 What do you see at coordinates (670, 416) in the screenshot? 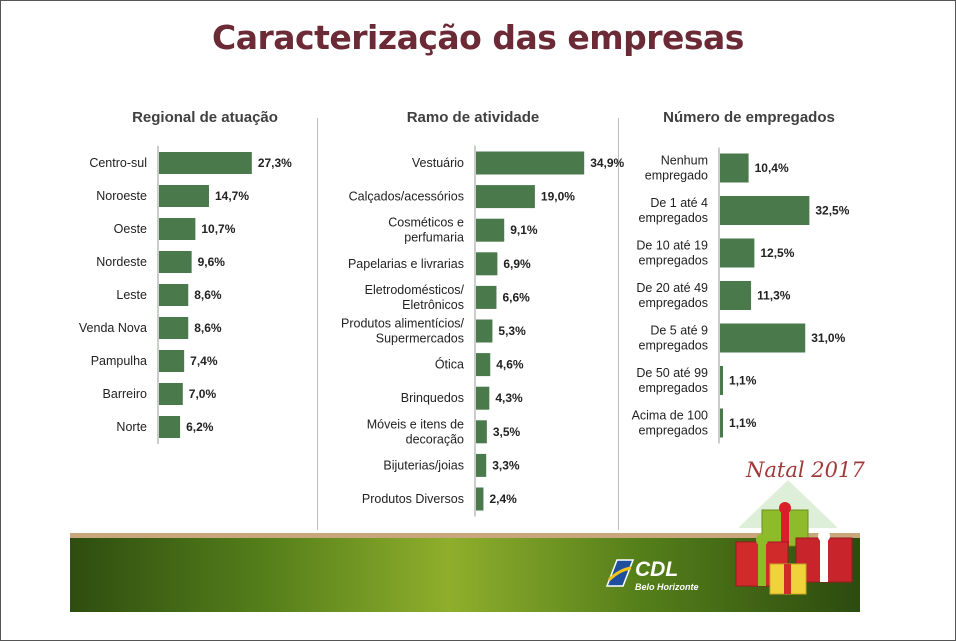
I see `category-label: Acima de 100` at bounding box center [670, 416].